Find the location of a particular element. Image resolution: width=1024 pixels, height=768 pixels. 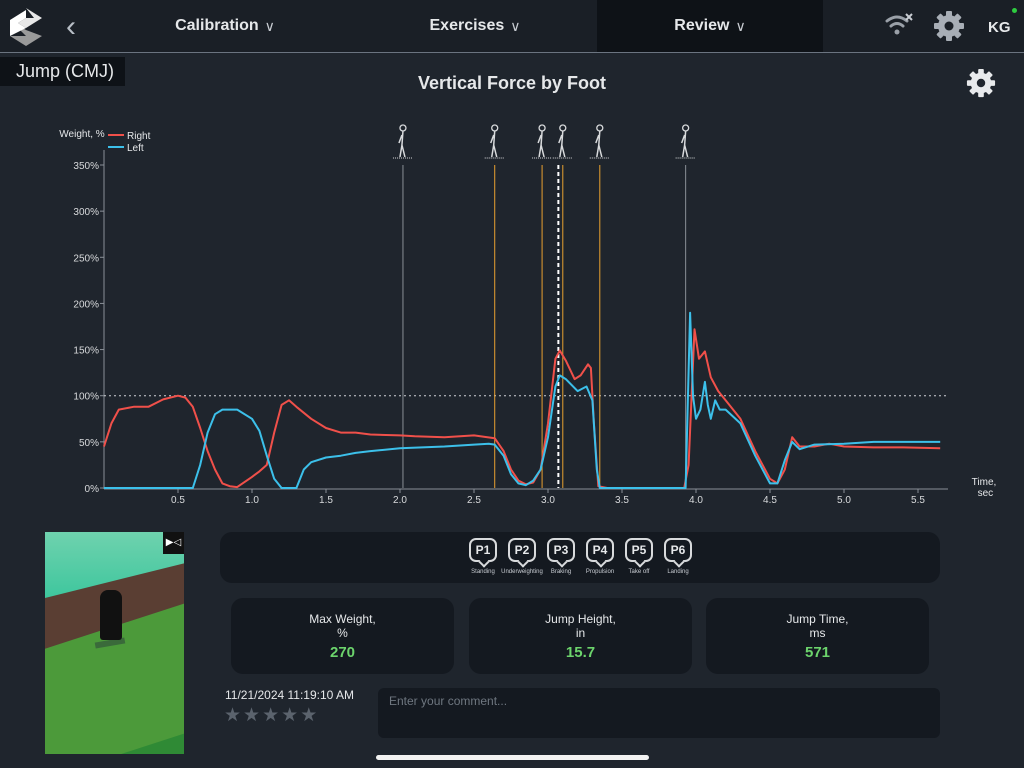

phase-p3: P3 Braking is located at coordinates (561, 556).